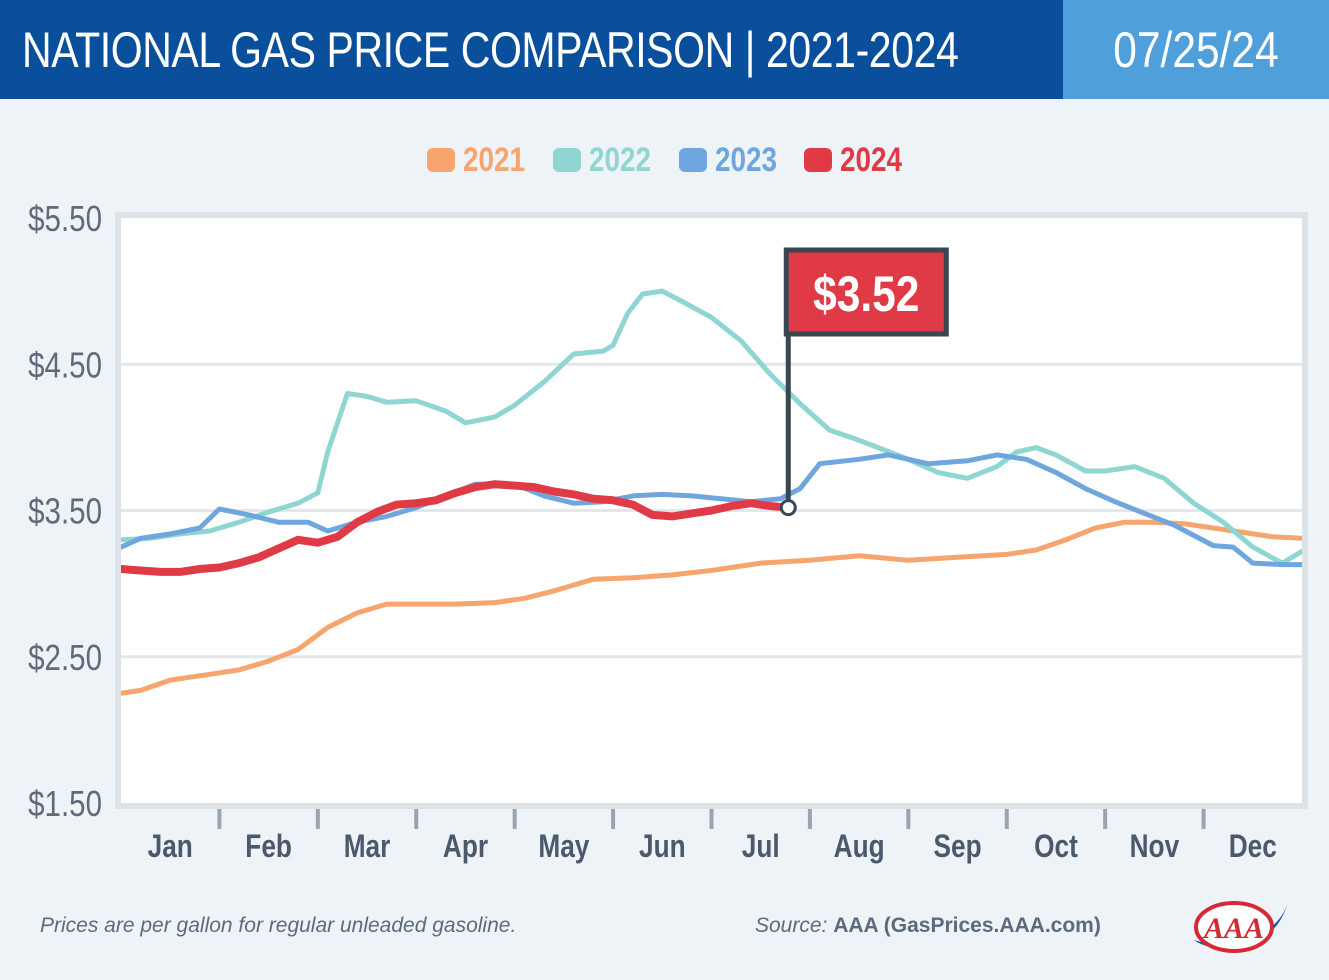  I want to click on callout-label: $3.52, so click(866, 294).